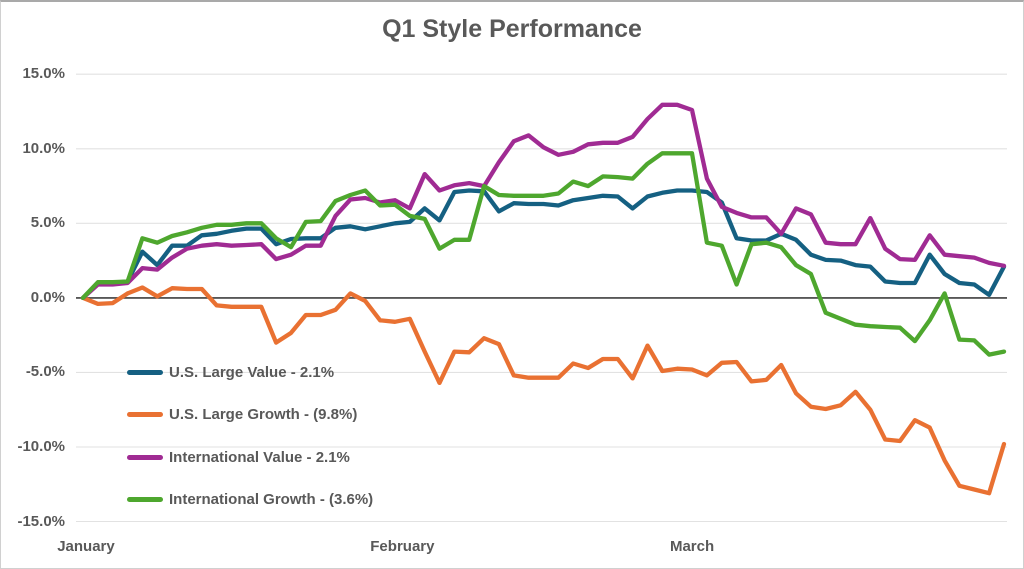 This screenshot has height=569, width=1024. Describe the element at coordinates (263, 414) in the screenshot. I see `legend-label: U.S. Large Growth - (9.8%)` at that location.